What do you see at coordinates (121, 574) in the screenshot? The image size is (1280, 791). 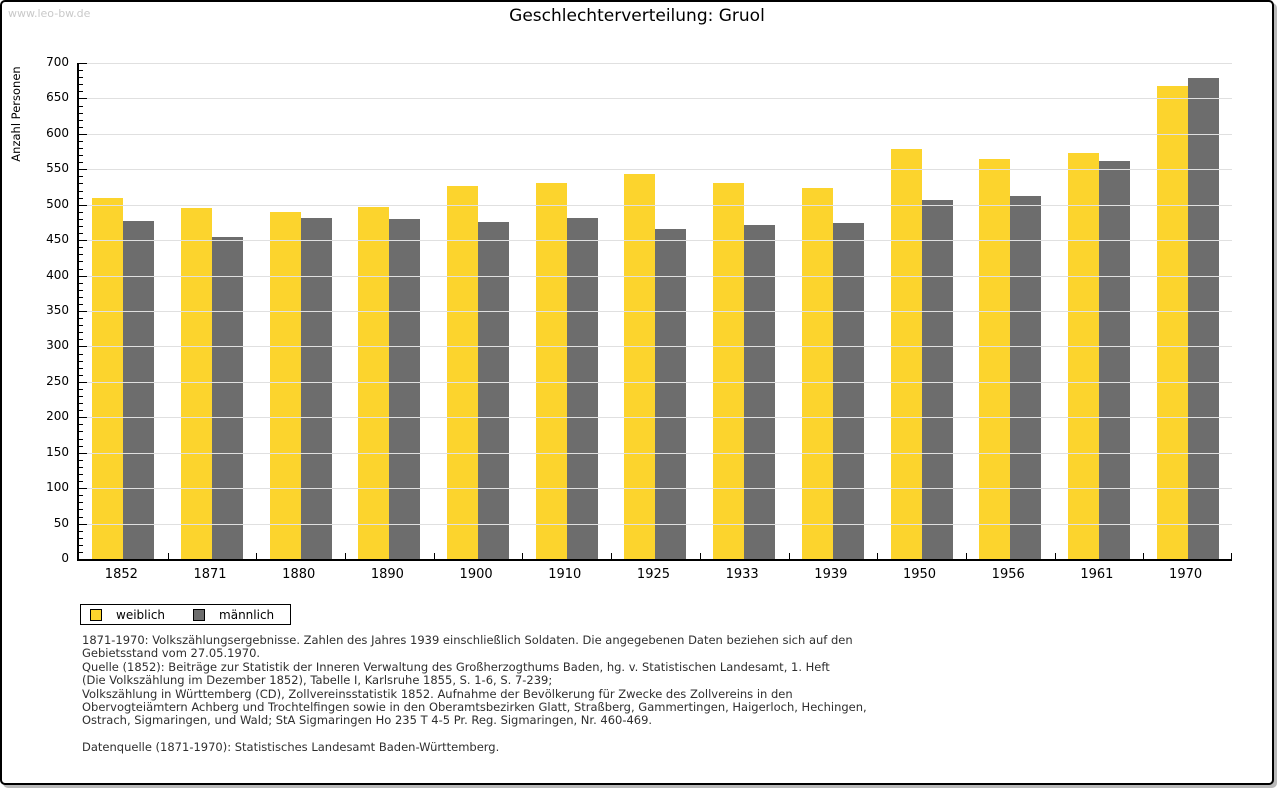 I see `x-axis-label: 1852` at bounding box center [121, 574].